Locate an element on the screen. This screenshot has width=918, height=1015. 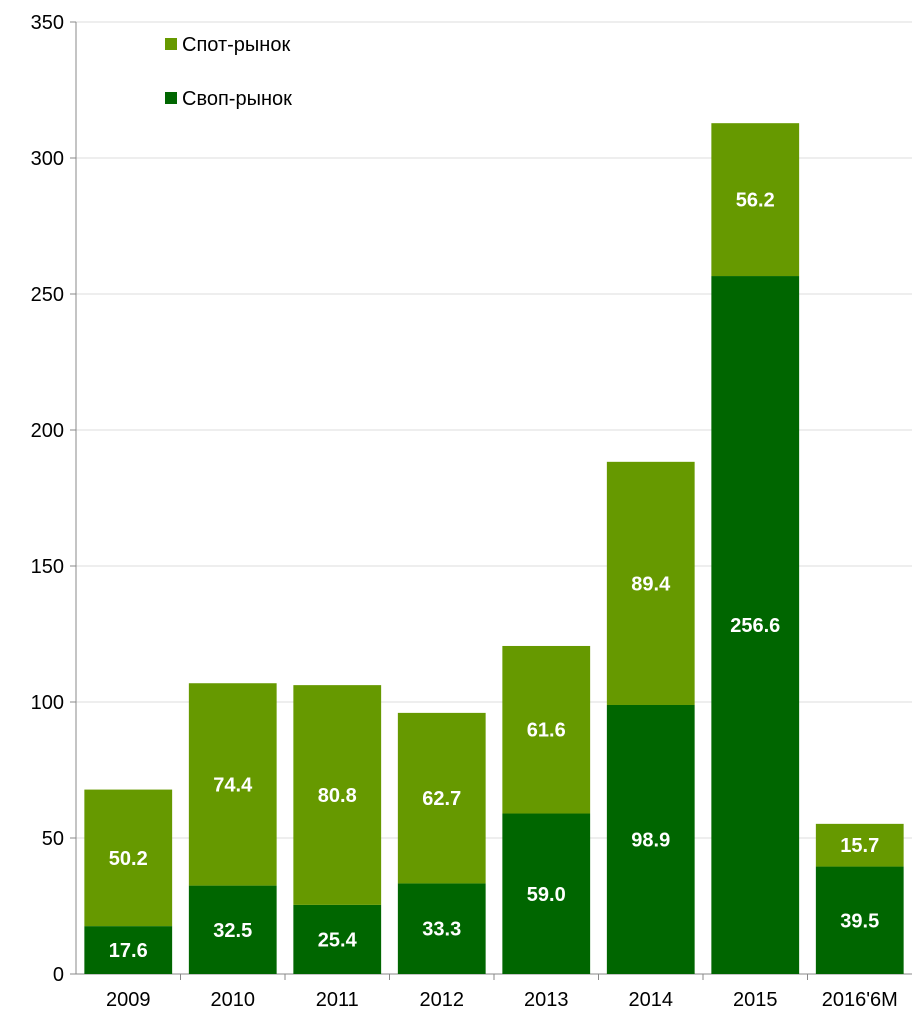
x-tick-label: 2012 is located at coordinates (442, 1000).